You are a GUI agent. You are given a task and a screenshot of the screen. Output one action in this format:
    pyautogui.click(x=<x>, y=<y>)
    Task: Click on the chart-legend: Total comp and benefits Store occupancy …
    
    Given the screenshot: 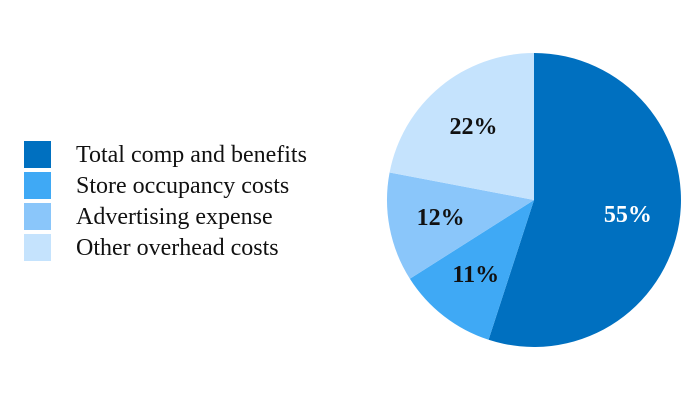 What is the action you would take?
    pyautogui.click(x=165, y=201)
    